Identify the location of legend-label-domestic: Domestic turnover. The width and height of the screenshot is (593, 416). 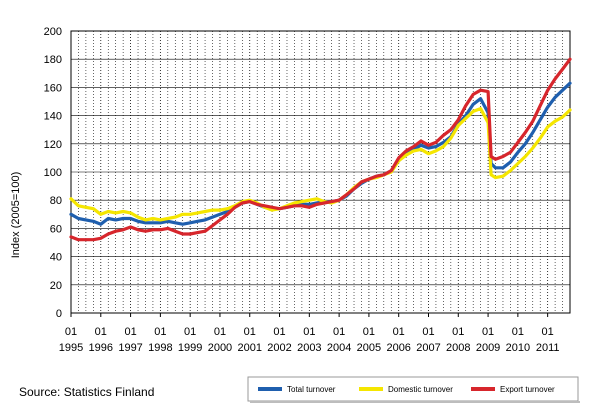
(420, 389).